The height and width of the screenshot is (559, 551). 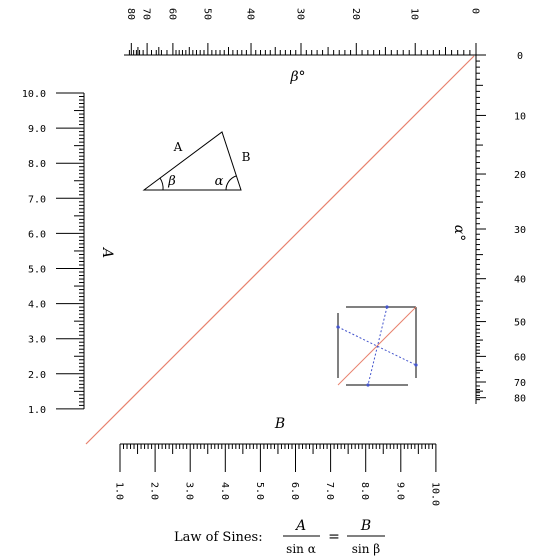 I want to click on alpha-angle-arc, so click(x=231, y=183).